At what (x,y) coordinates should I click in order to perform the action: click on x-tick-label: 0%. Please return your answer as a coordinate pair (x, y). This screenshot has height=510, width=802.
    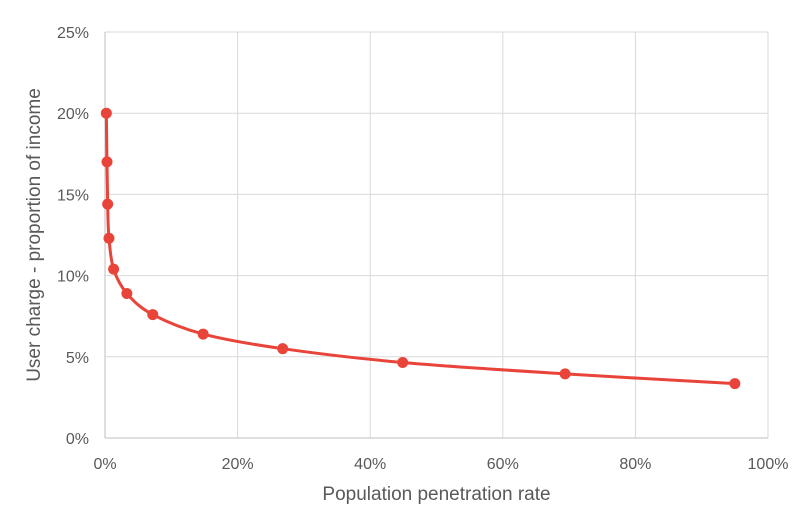
    Looking at the image, I should click on (104, 464).